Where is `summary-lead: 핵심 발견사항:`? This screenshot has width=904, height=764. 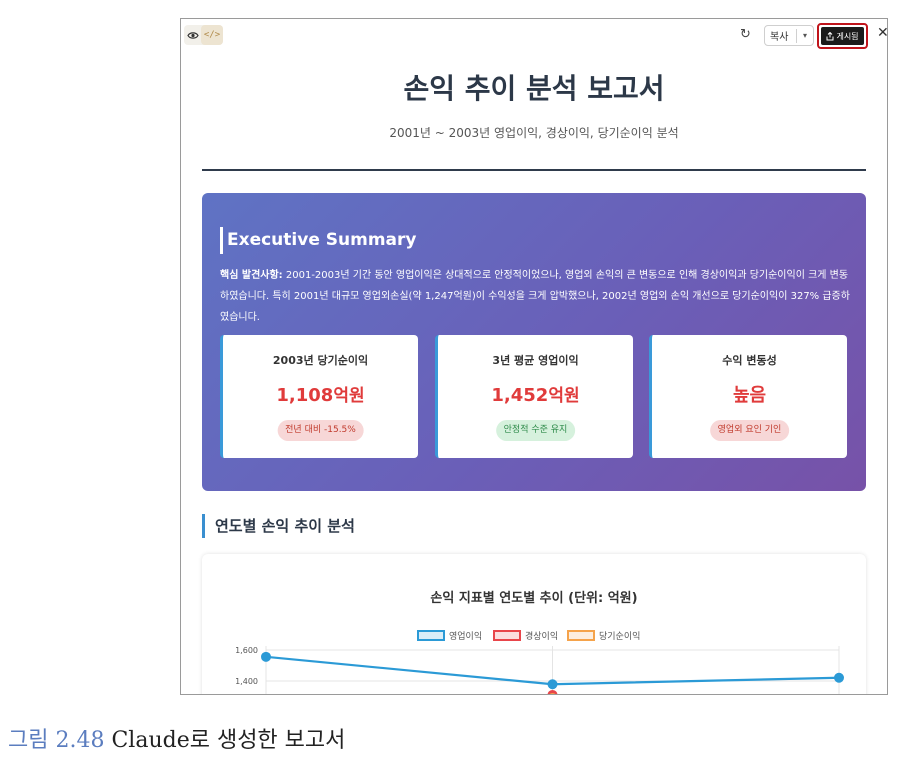 summary-lead: 핵심 발견사항: is located at coordinates (251, 275).